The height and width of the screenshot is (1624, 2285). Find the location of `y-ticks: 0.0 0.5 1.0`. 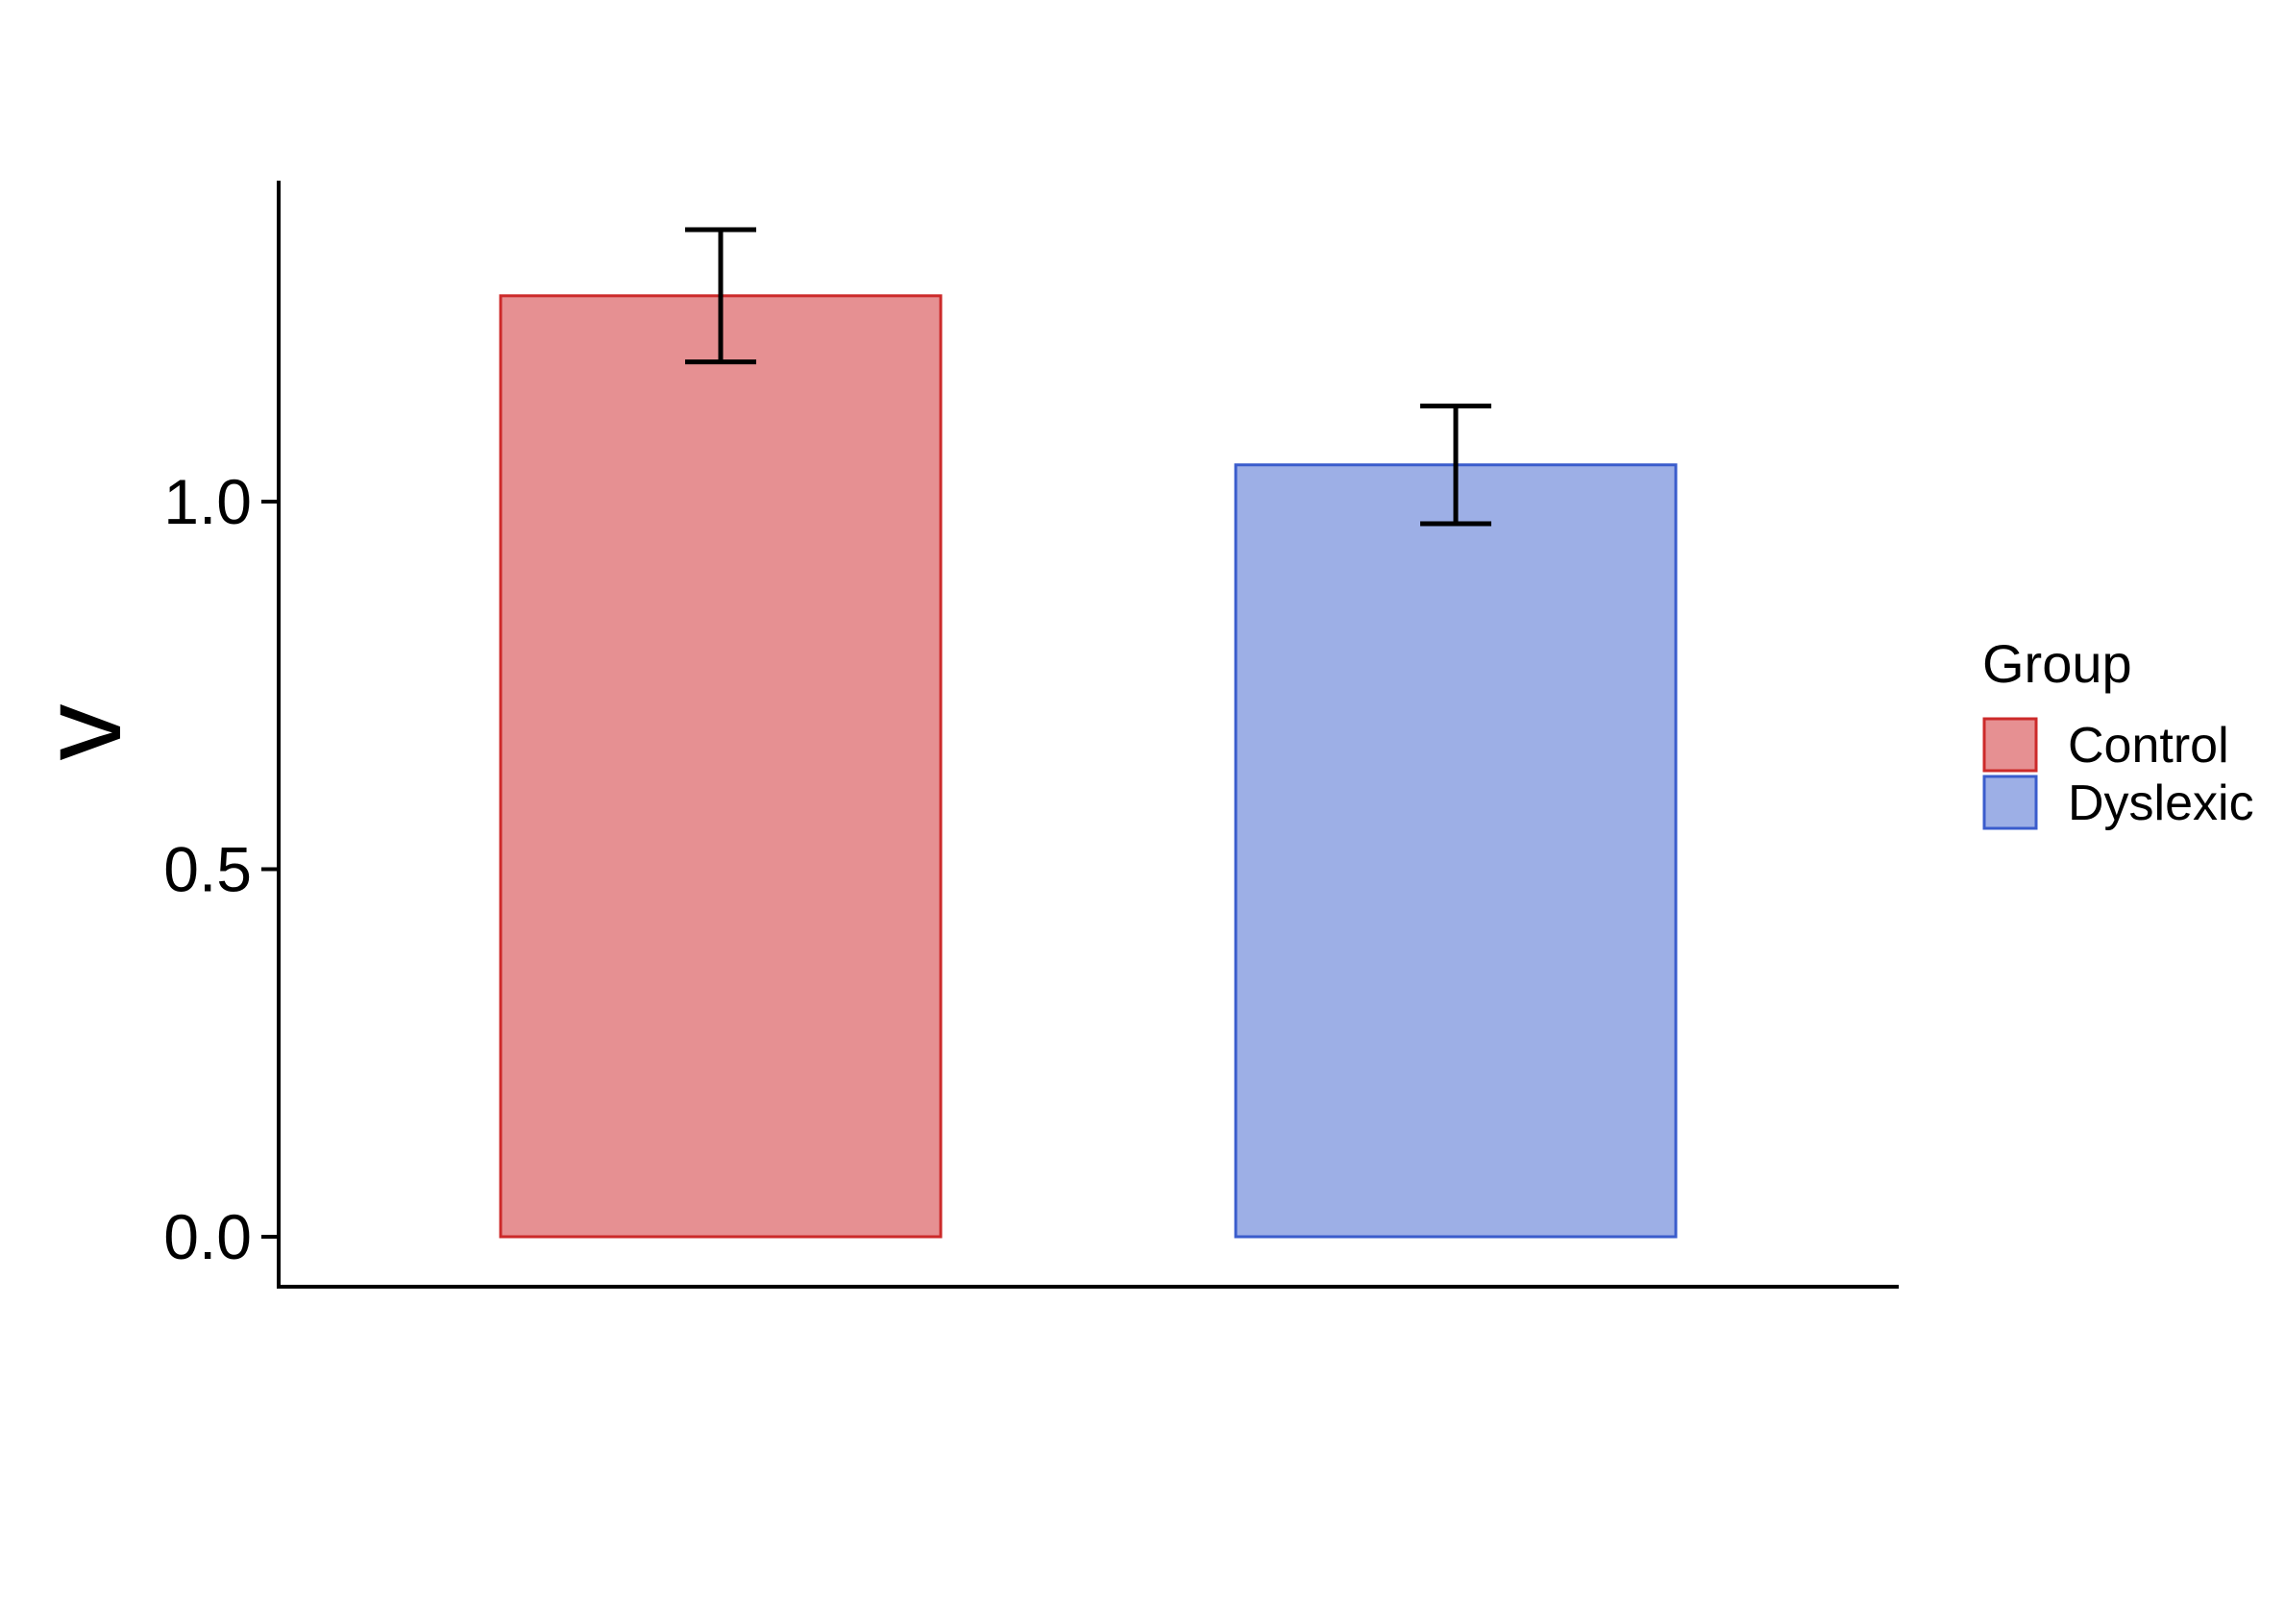

y-ticks: 0.0 0.5 1.0 is located at coordinates (221, 869).